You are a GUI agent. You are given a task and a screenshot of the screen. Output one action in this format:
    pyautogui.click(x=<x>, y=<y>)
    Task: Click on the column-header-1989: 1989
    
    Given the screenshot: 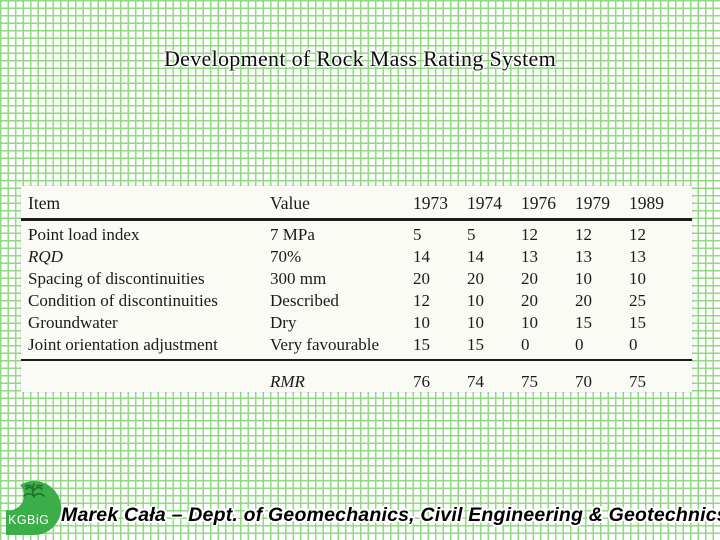 What is the action you would take?
    pyautogui.click(x=658, y=203)
    